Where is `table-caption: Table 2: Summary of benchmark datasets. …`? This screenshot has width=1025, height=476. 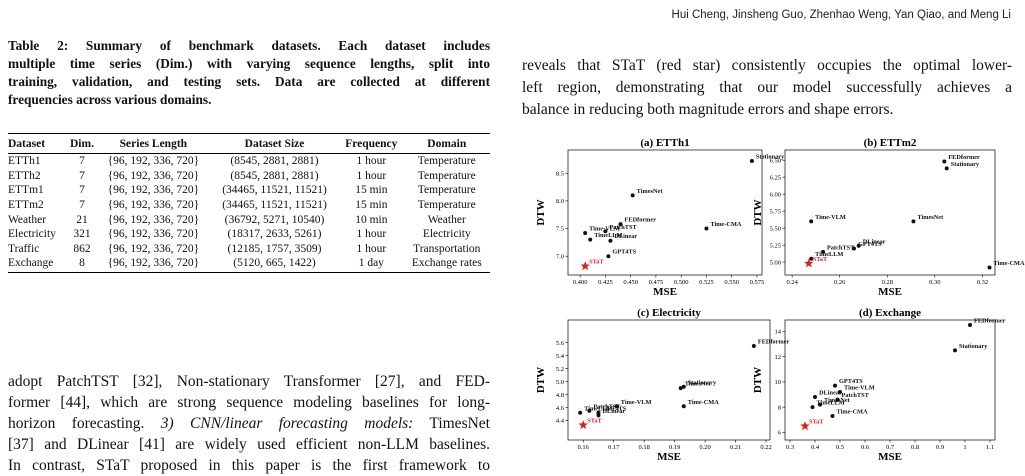 table-caption: Table 2: Summary of benchmark datasets. … is located at coordinates (249, 73).